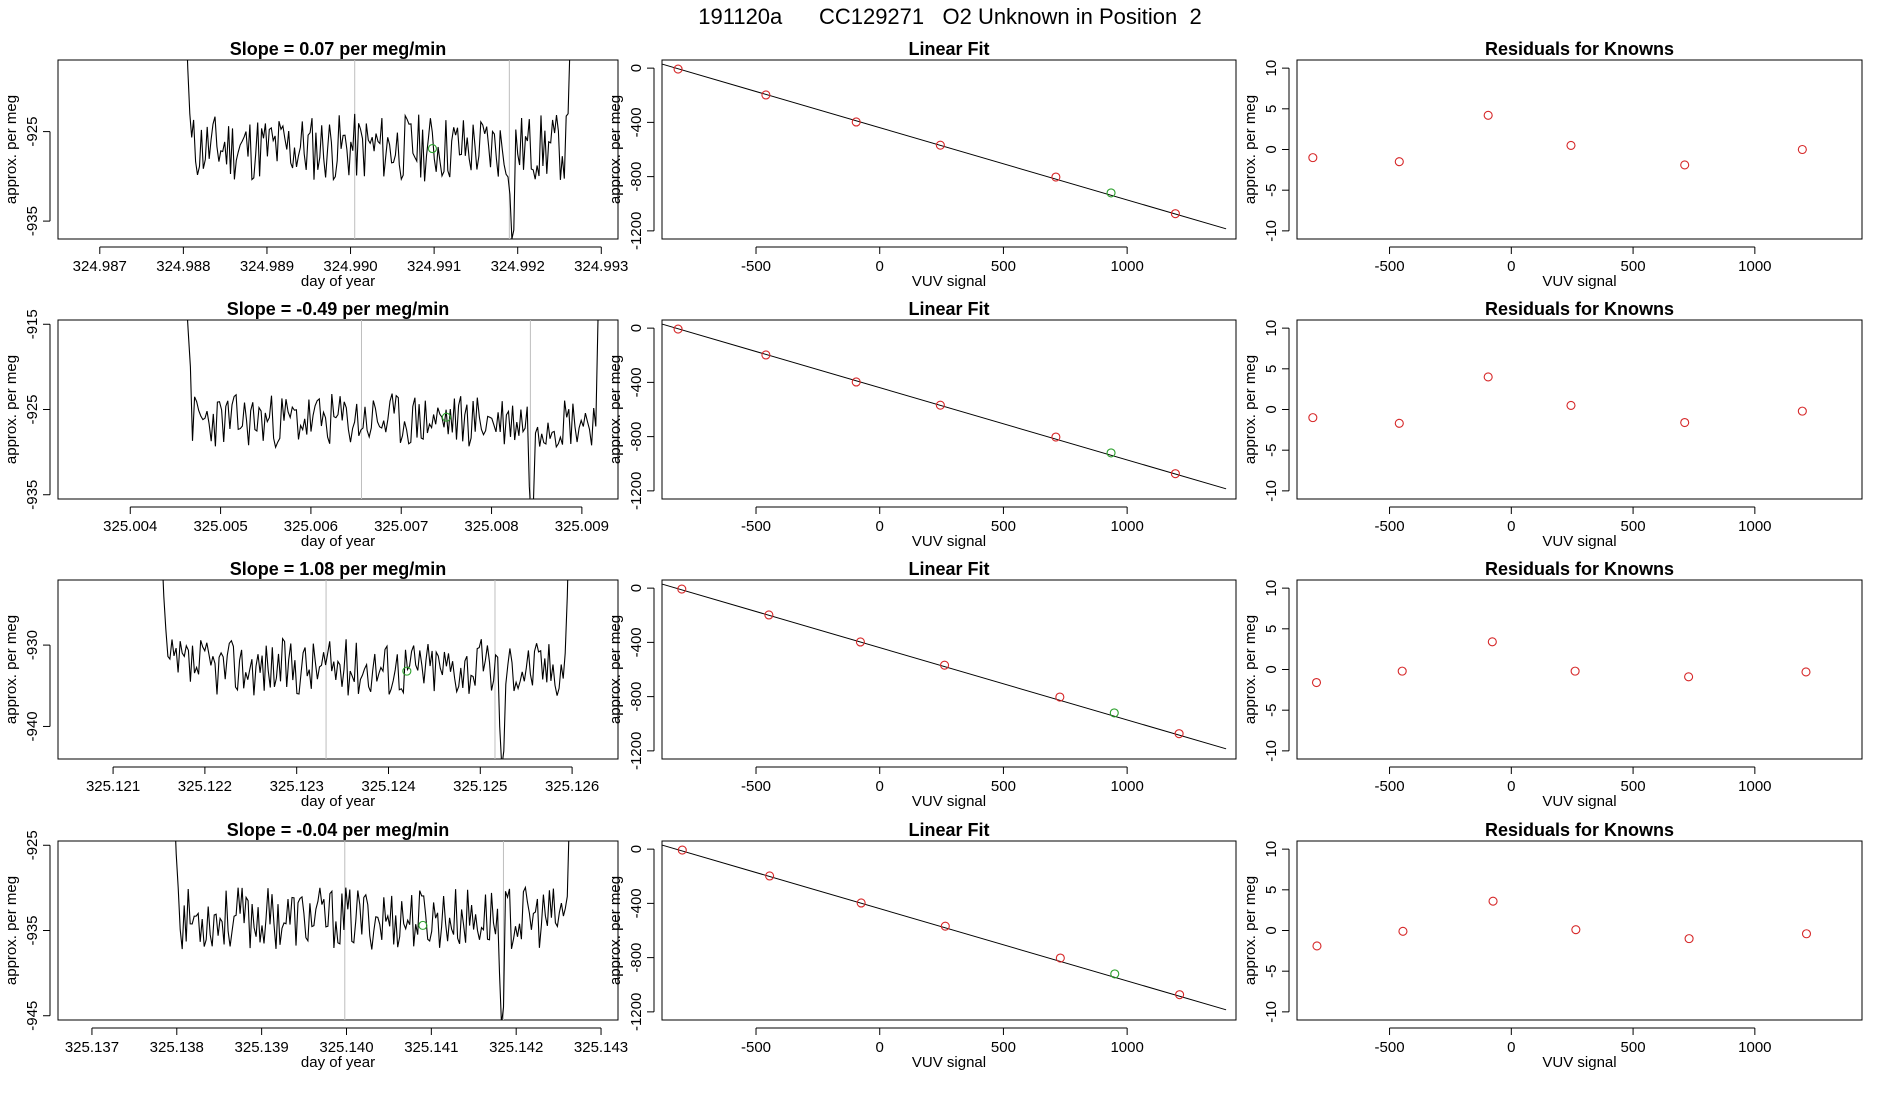  What do you see at coordinates (338, 49) in the screenshot?
I see `slope-title: Slope = 0.07 per meg/min` at bounding box center [338, 49].